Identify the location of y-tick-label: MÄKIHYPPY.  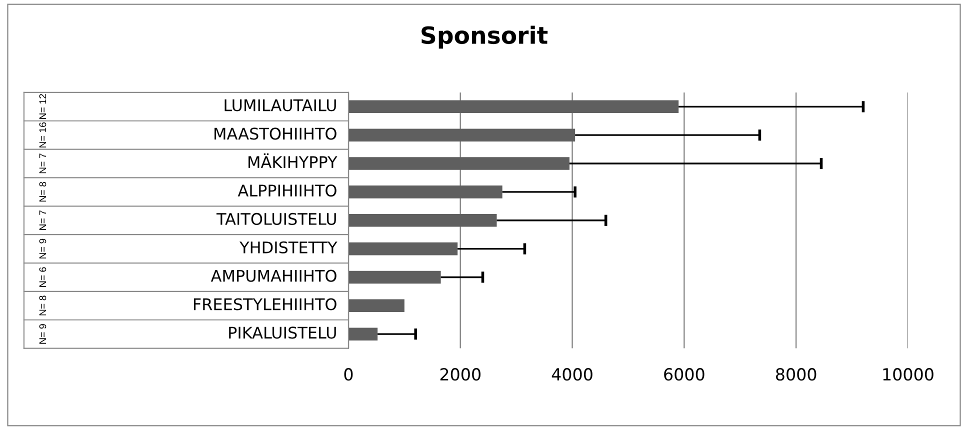
(293, 160).